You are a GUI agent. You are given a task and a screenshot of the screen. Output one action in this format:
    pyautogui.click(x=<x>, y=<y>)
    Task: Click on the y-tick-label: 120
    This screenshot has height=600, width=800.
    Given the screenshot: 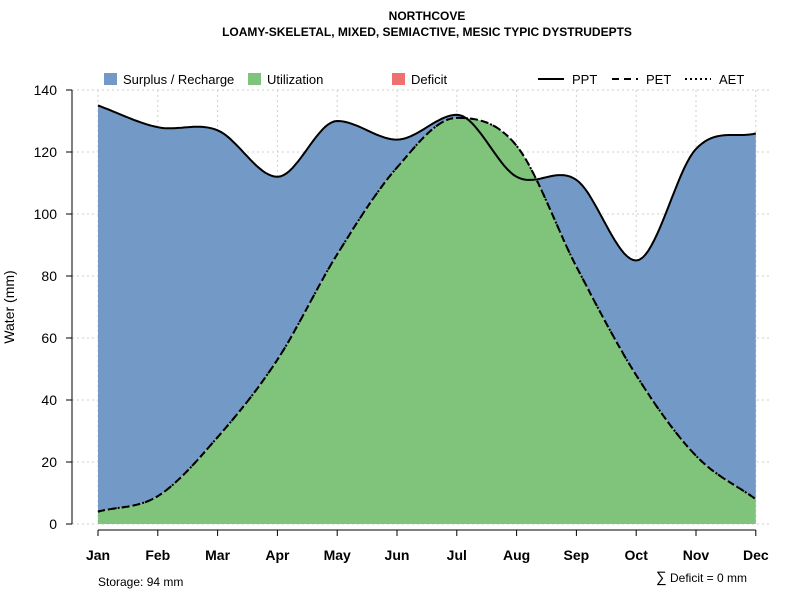 What is the action you would take?
    pyautogui.click(x=46, y=152)
    